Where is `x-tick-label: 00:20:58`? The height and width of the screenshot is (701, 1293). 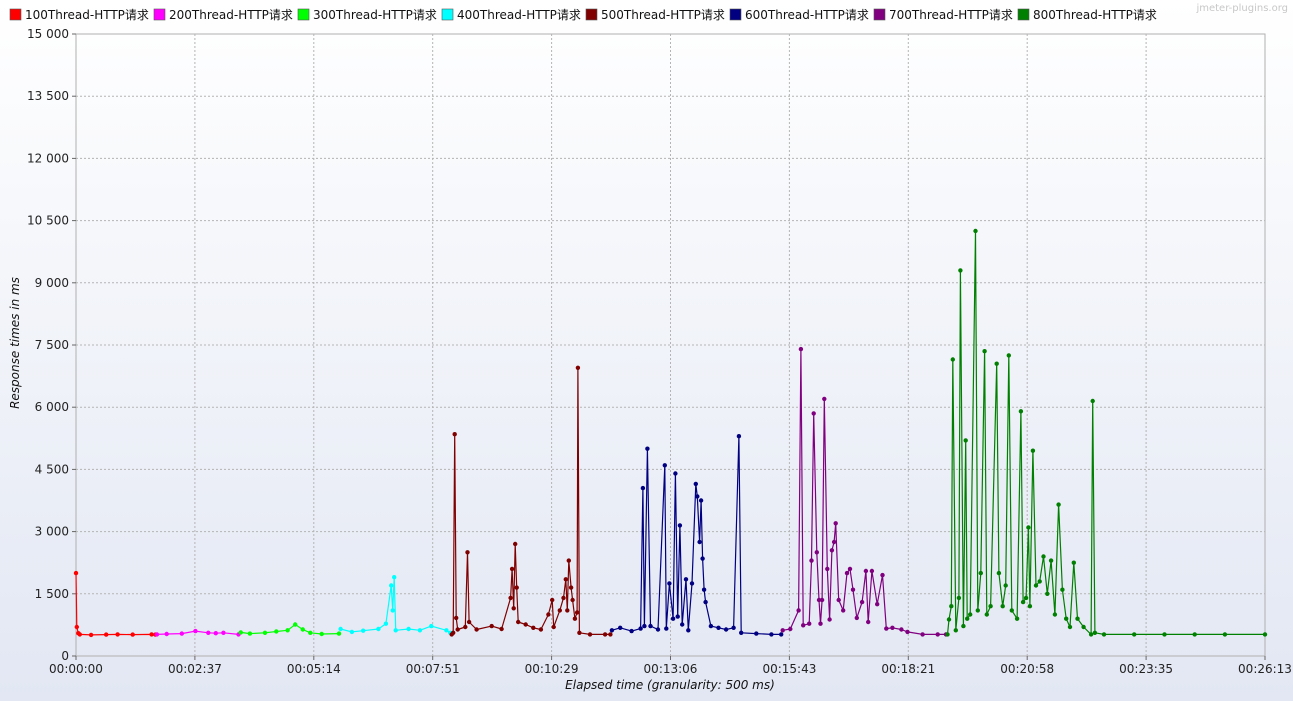 x-tick-label: 00:20:58 is located at coordinates (1027, 669).